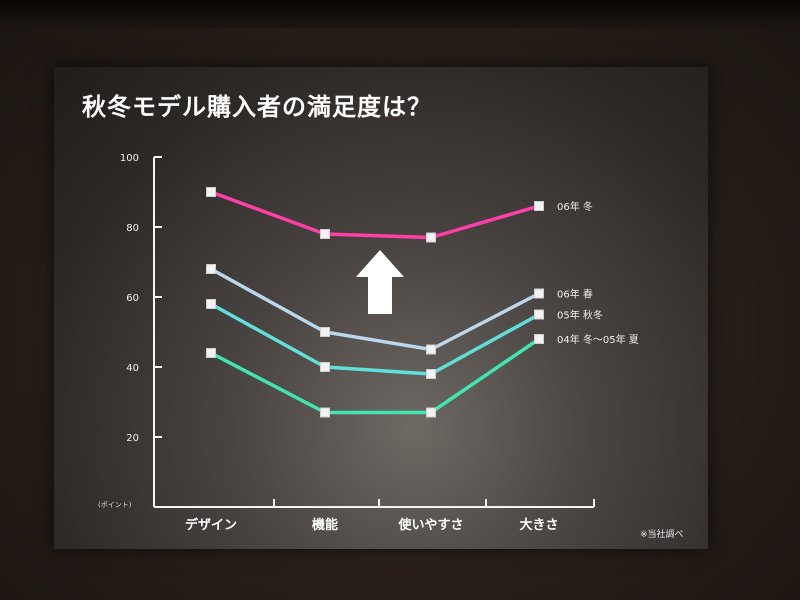 This screenshot has width=800, height=600. Describe the element at coordinates (132, 438) in the screenshot. I see `y-tick-label: 20` at that location.